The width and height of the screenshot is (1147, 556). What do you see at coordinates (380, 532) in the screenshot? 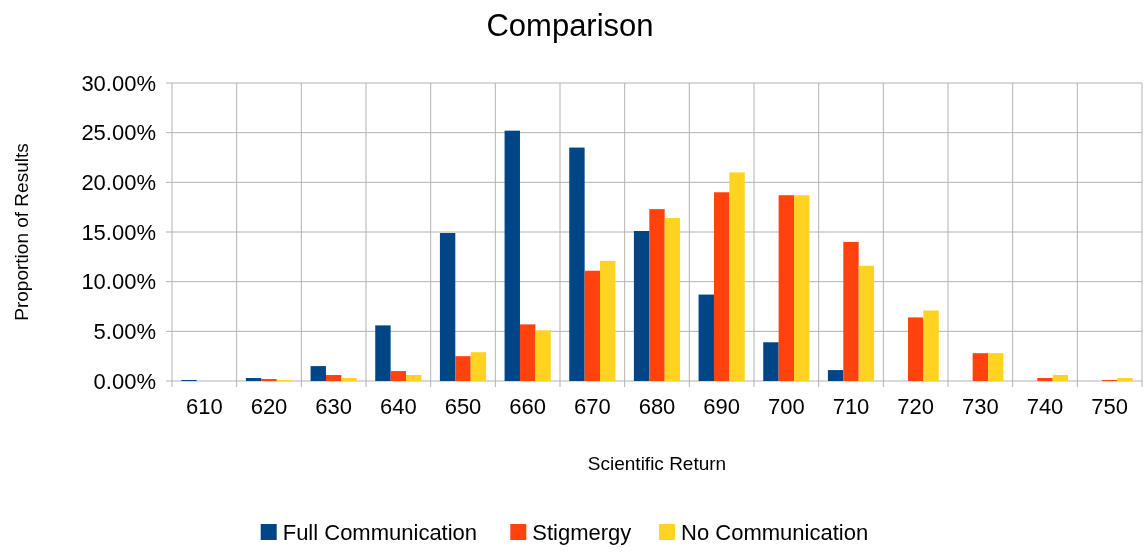
I see `legend-label: Full Communication` at bounding box center [380, 532].